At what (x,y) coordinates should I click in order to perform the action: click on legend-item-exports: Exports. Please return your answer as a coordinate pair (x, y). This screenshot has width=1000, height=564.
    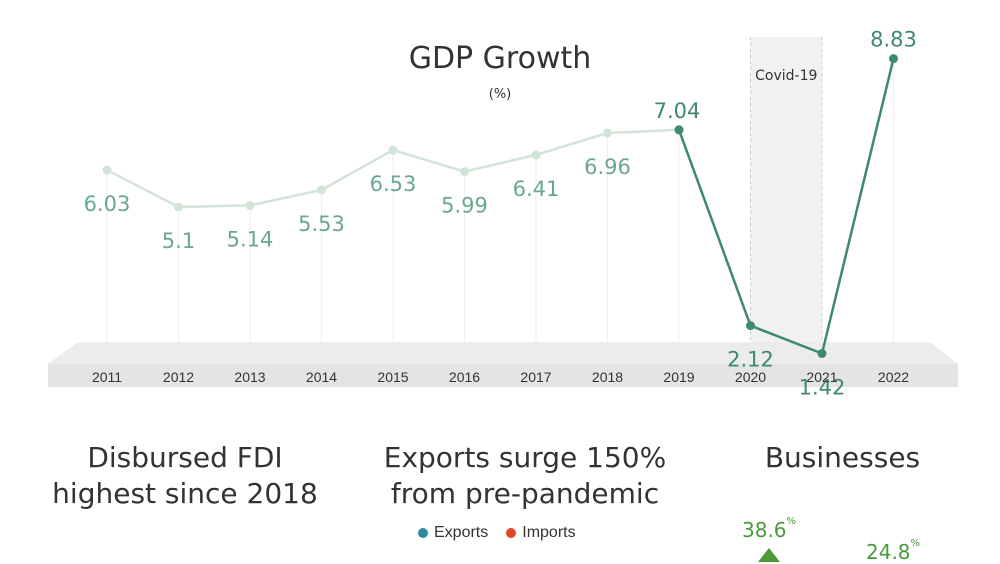
    Looking at the image, I should click on (453, 533).